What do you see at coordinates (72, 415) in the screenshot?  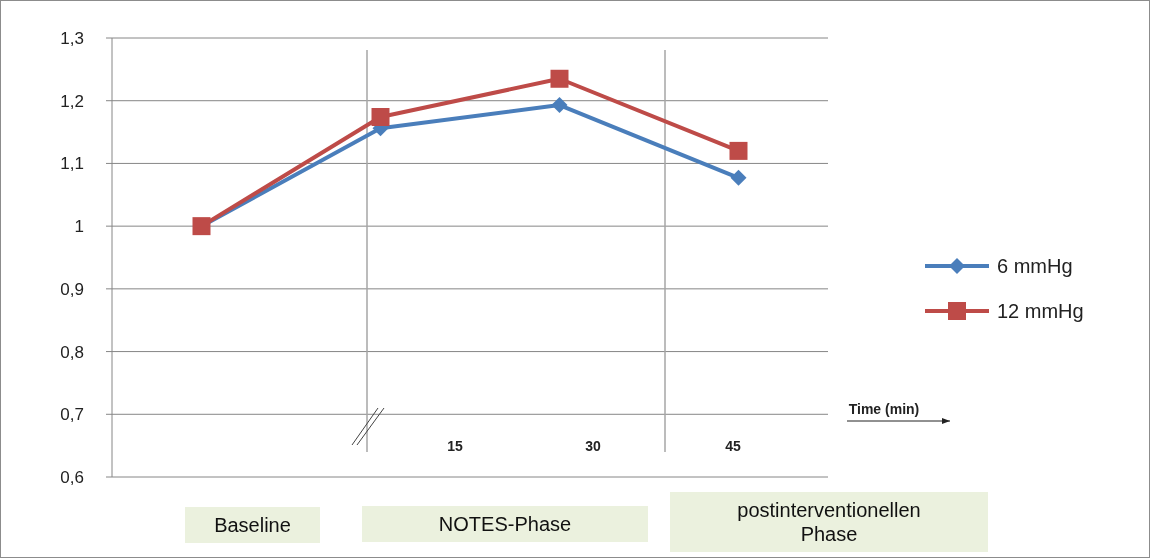 I see `y-tick-label: 0,7` at bounding box center [72, 415].